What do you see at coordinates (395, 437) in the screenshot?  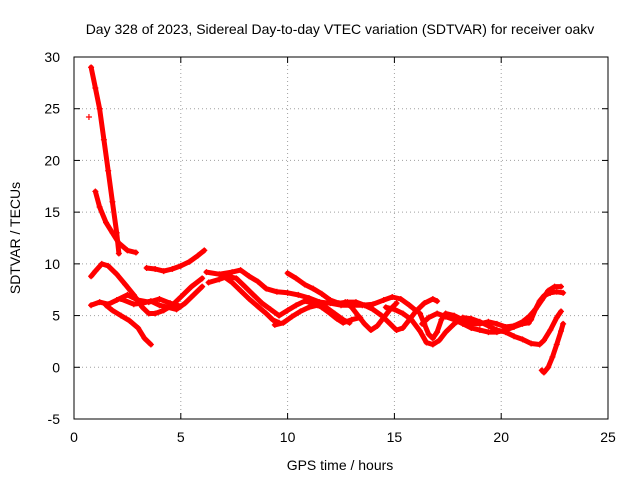 I see `x-tick-label: 15` at bounding box center [395, 437].